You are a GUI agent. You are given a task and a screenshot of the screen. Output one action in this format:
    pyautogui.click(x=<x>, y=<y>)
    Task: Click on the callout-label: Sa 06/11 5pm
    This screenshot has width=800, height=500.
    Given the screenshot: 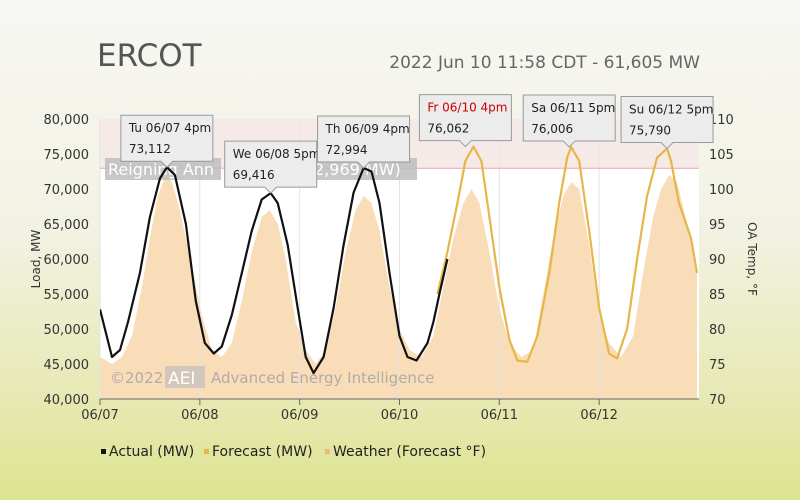 What is the action you would take?
    pyautogui.click(x=573, y=108)
    